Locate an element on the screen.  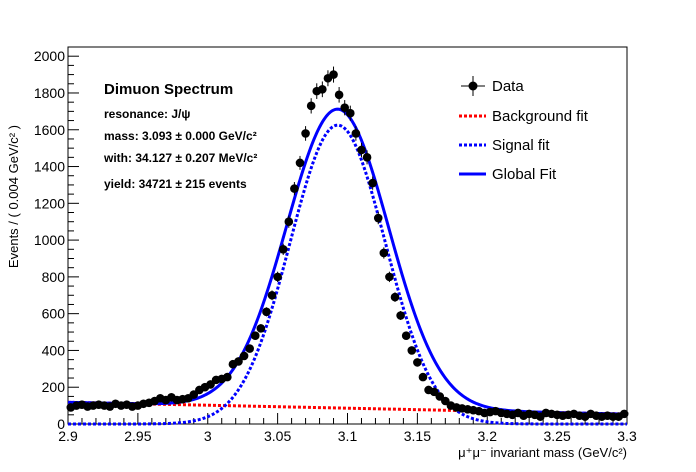
y-tick-label: 0 is located at coordinates (61, 424).